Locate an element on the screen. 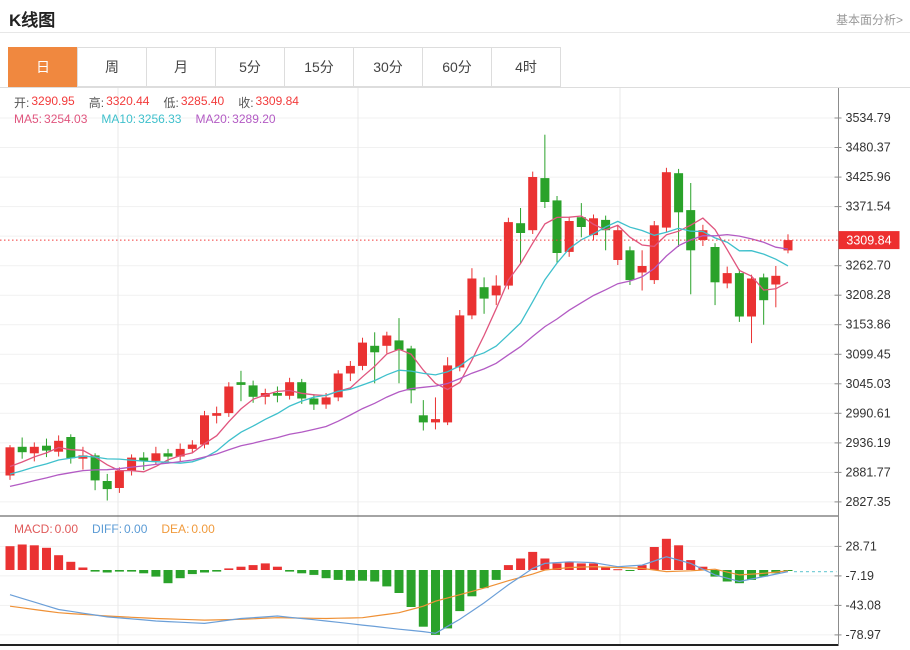 This screenshot has height=650, width=910. axis-label: -43.08 is located at coordinates (863, 605).